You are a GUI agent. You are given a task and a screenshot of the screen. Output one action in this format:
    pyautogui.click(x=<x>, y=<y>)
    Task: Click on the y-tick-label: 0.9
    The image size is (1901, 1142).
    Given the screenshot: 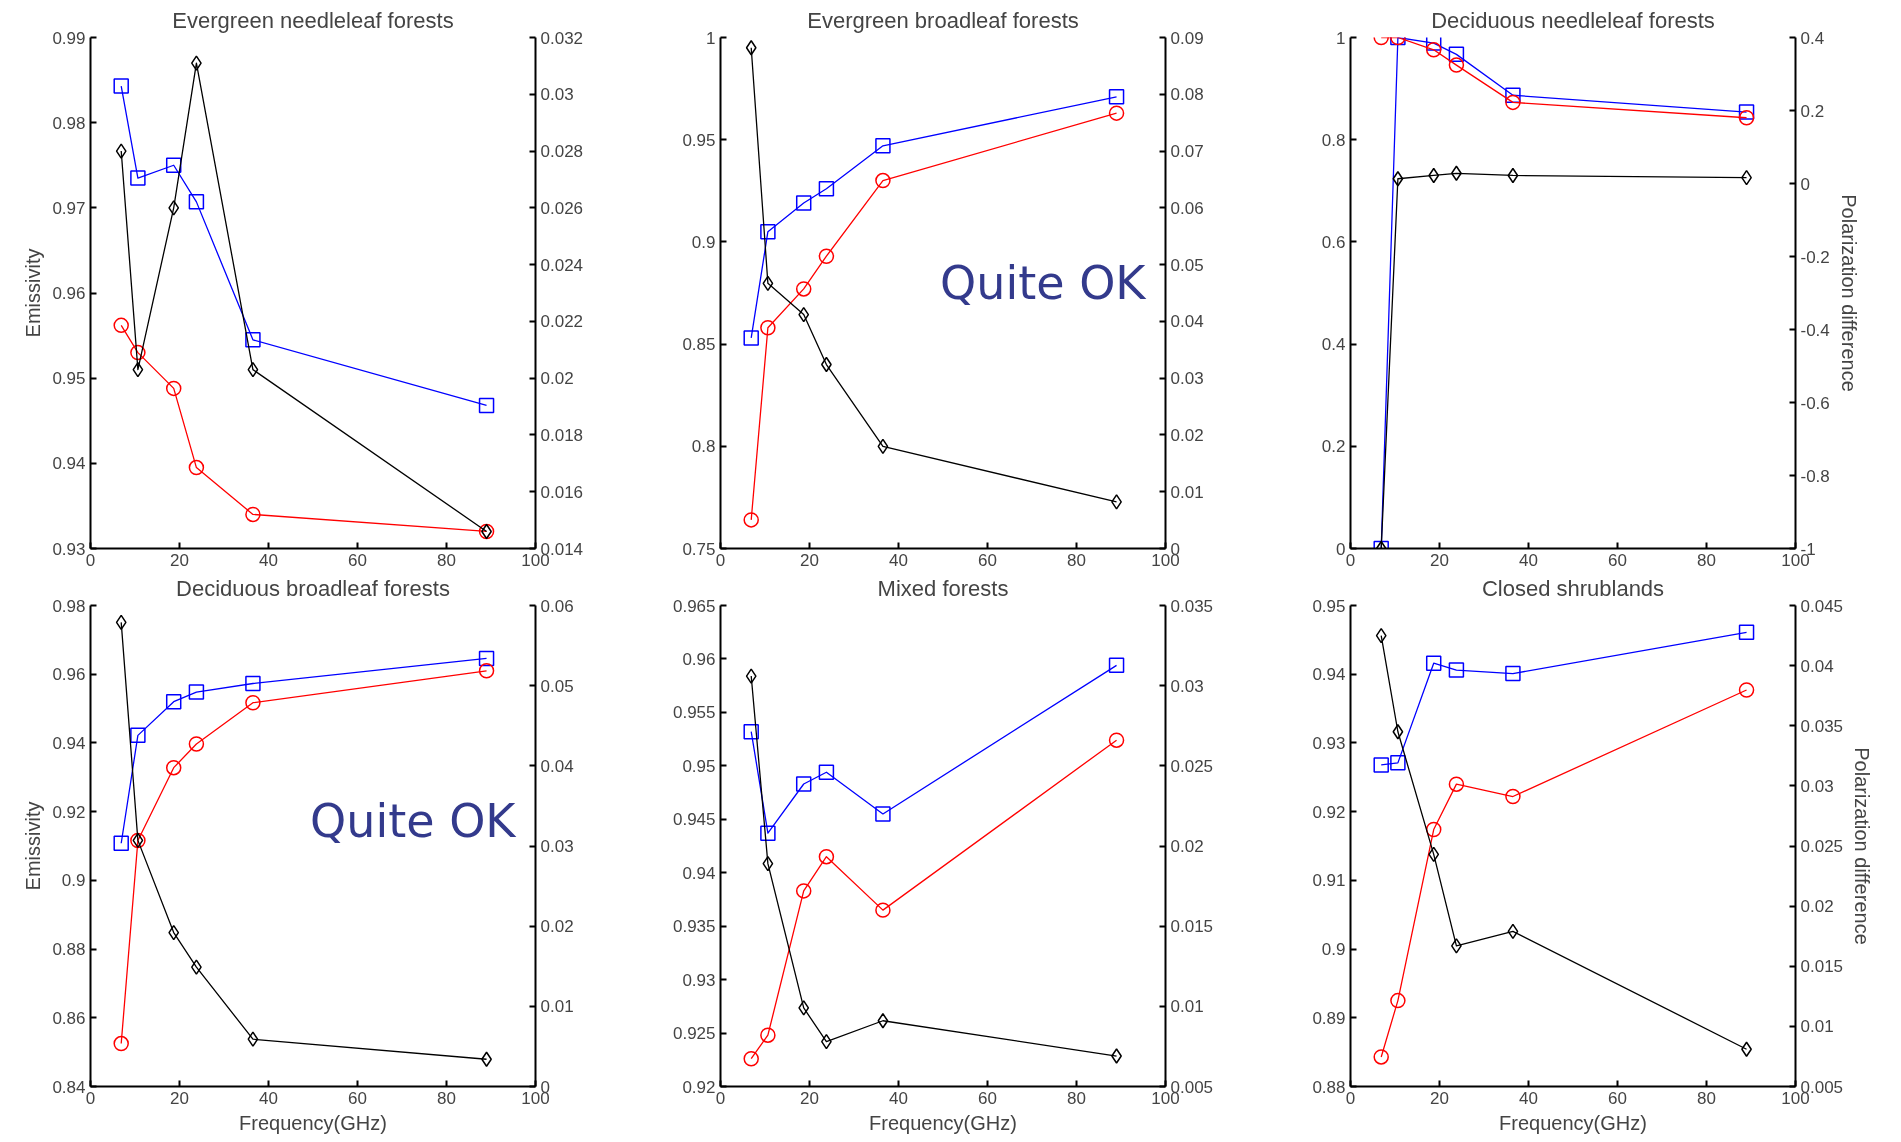 What is the action you would take?
    pyautogui.click(x=703, y=242)
    